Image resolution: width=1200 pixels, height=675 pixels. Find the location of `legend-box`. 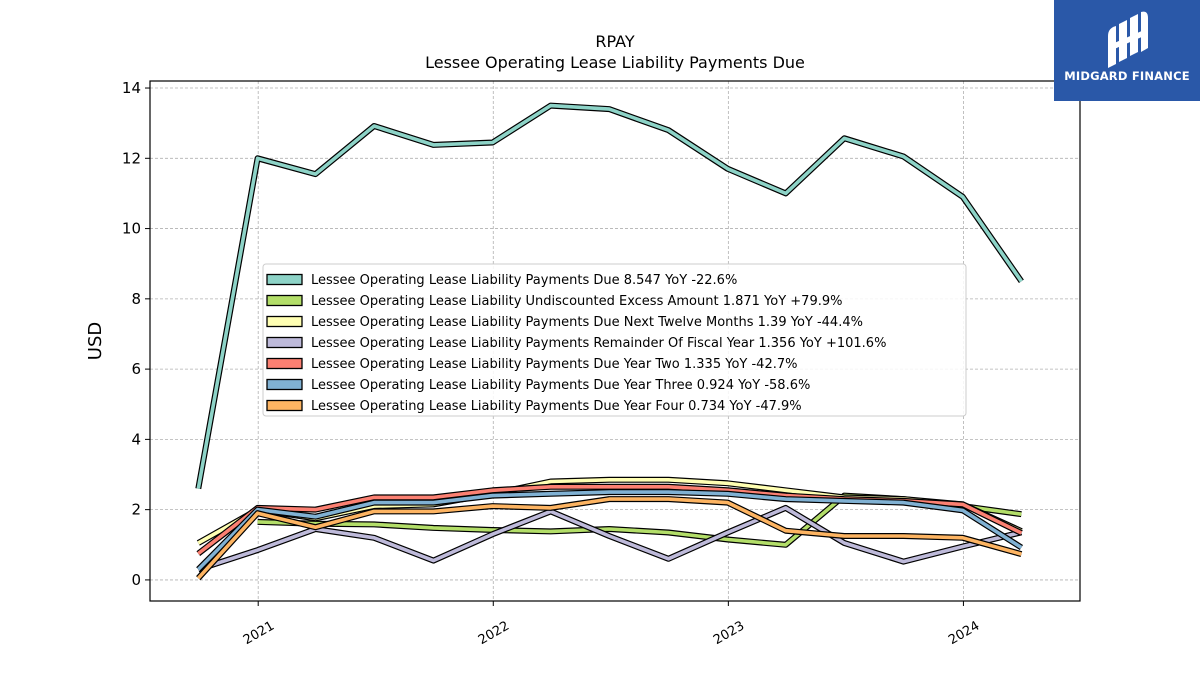

legend-box is located at coordinates (614, 340).